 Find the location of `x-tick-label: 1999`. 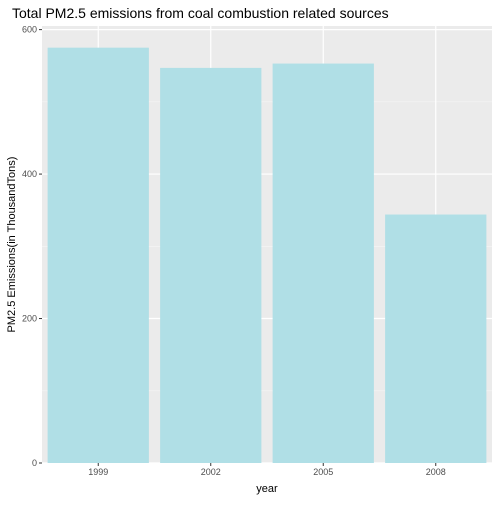

x-tick-label: 1999 is located at coordinates (98, 472).